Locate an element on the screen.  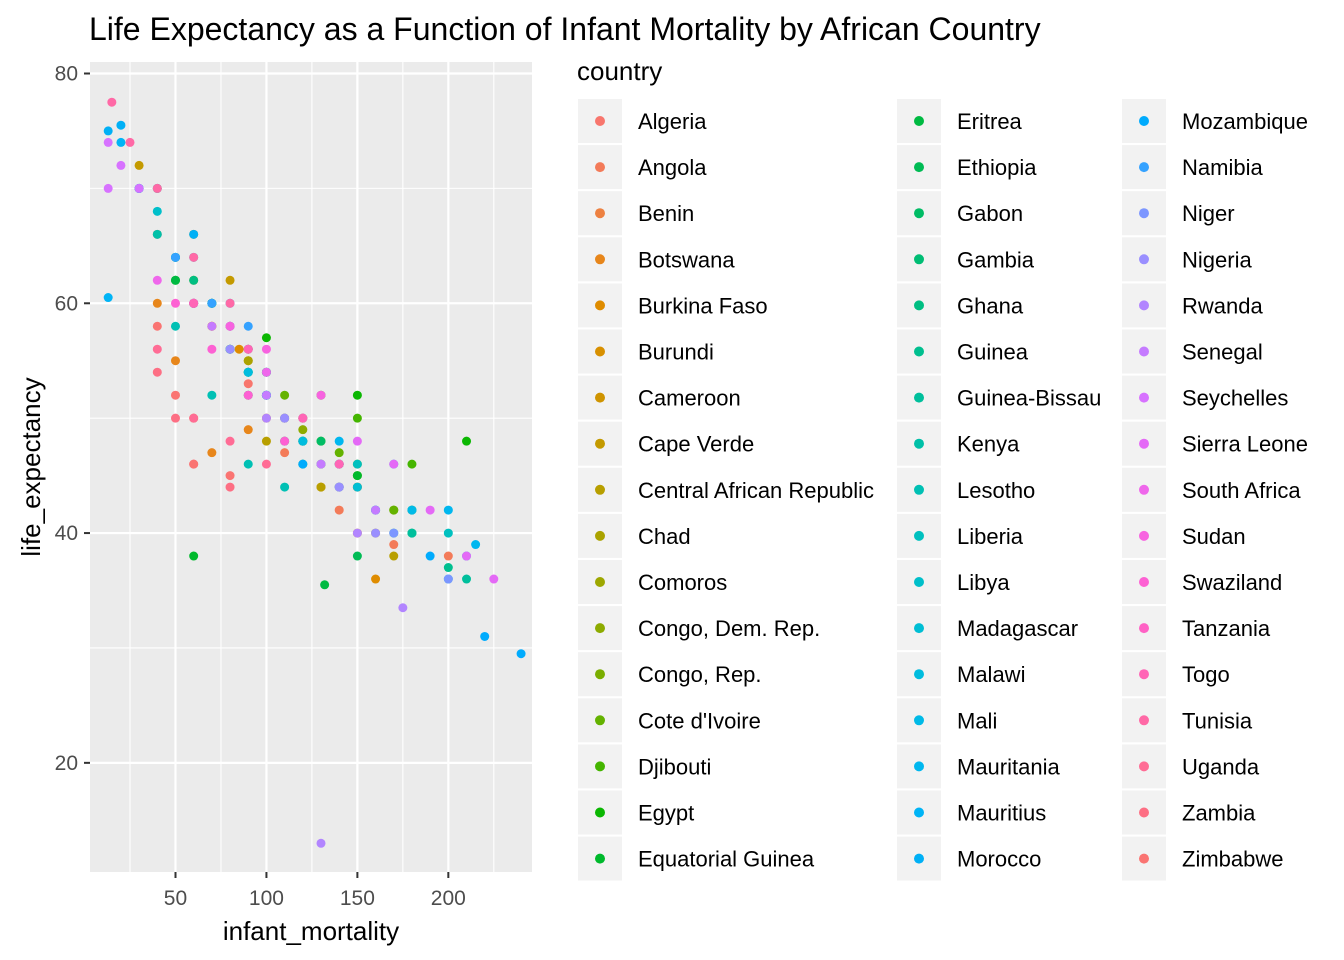
legend-label: Benin is located at coordinates (666, 213).